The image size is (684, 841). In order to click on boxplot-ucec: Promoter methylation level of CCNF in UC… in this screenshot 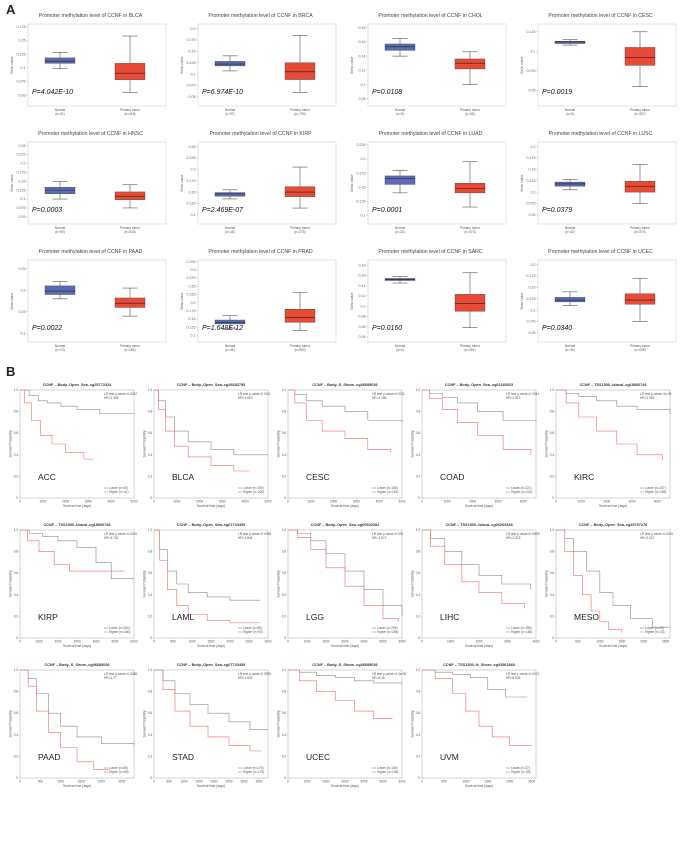, I will do `click(600, 300)`.